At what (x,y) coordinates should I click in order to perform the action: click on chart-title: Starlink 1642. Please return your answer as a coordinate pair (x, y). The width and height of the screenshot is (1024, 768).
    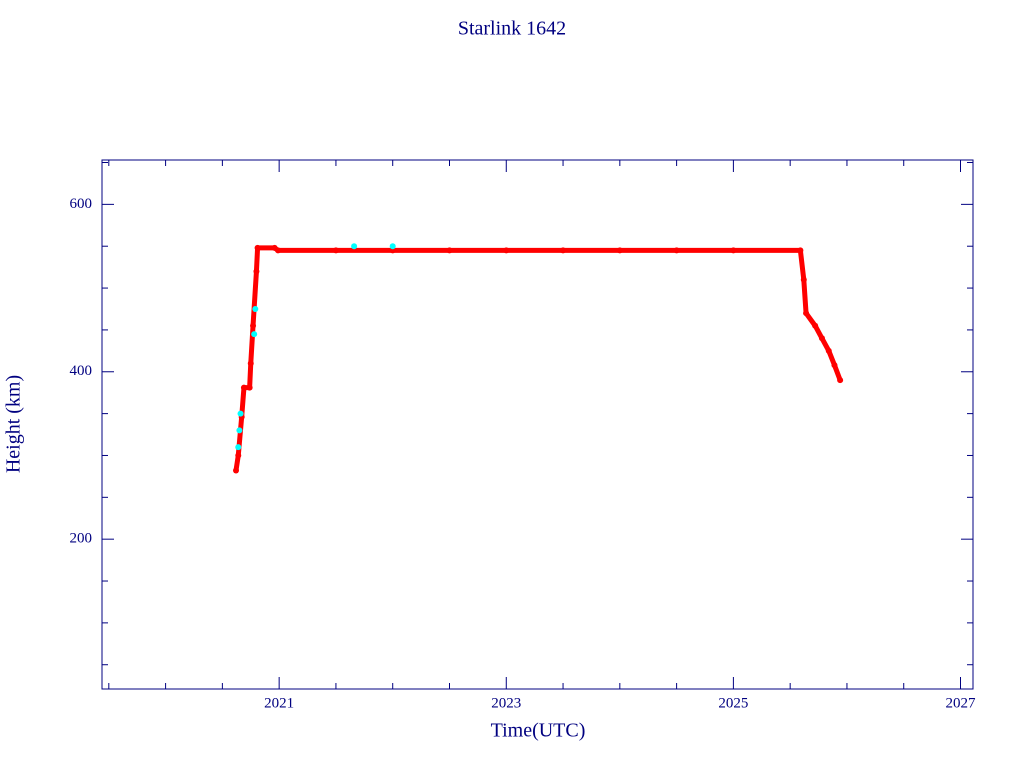
    Looking at the image, I should click on (512, 29).